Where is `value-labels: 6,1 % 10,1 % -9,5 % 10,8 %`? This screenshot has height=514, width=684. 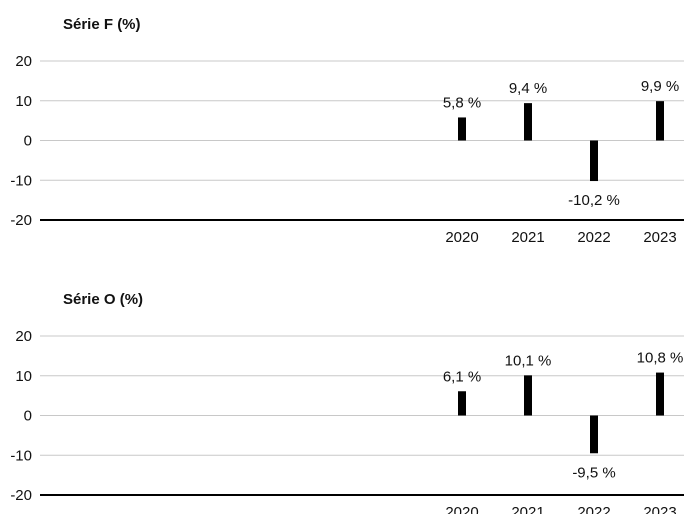 value-labels: 6,1 % 10,1 % -9,5 % 10,8 % is located at coordinates (563, 416).